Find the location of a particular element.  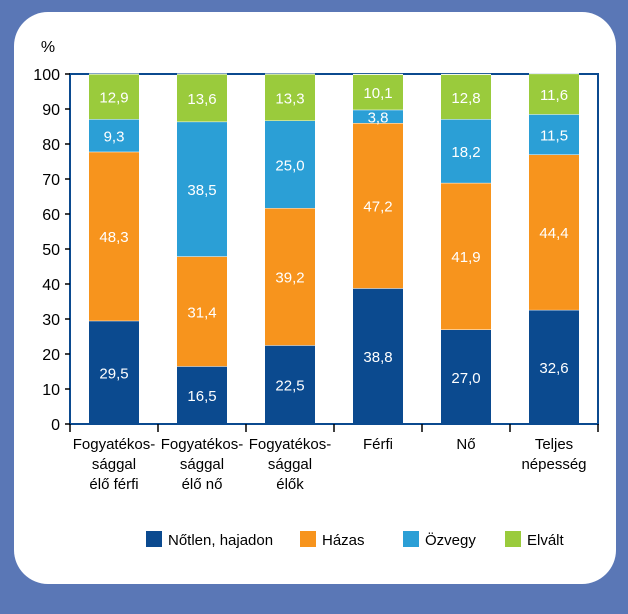

y-tick-label: 70 is located at coordinates (51, 180).